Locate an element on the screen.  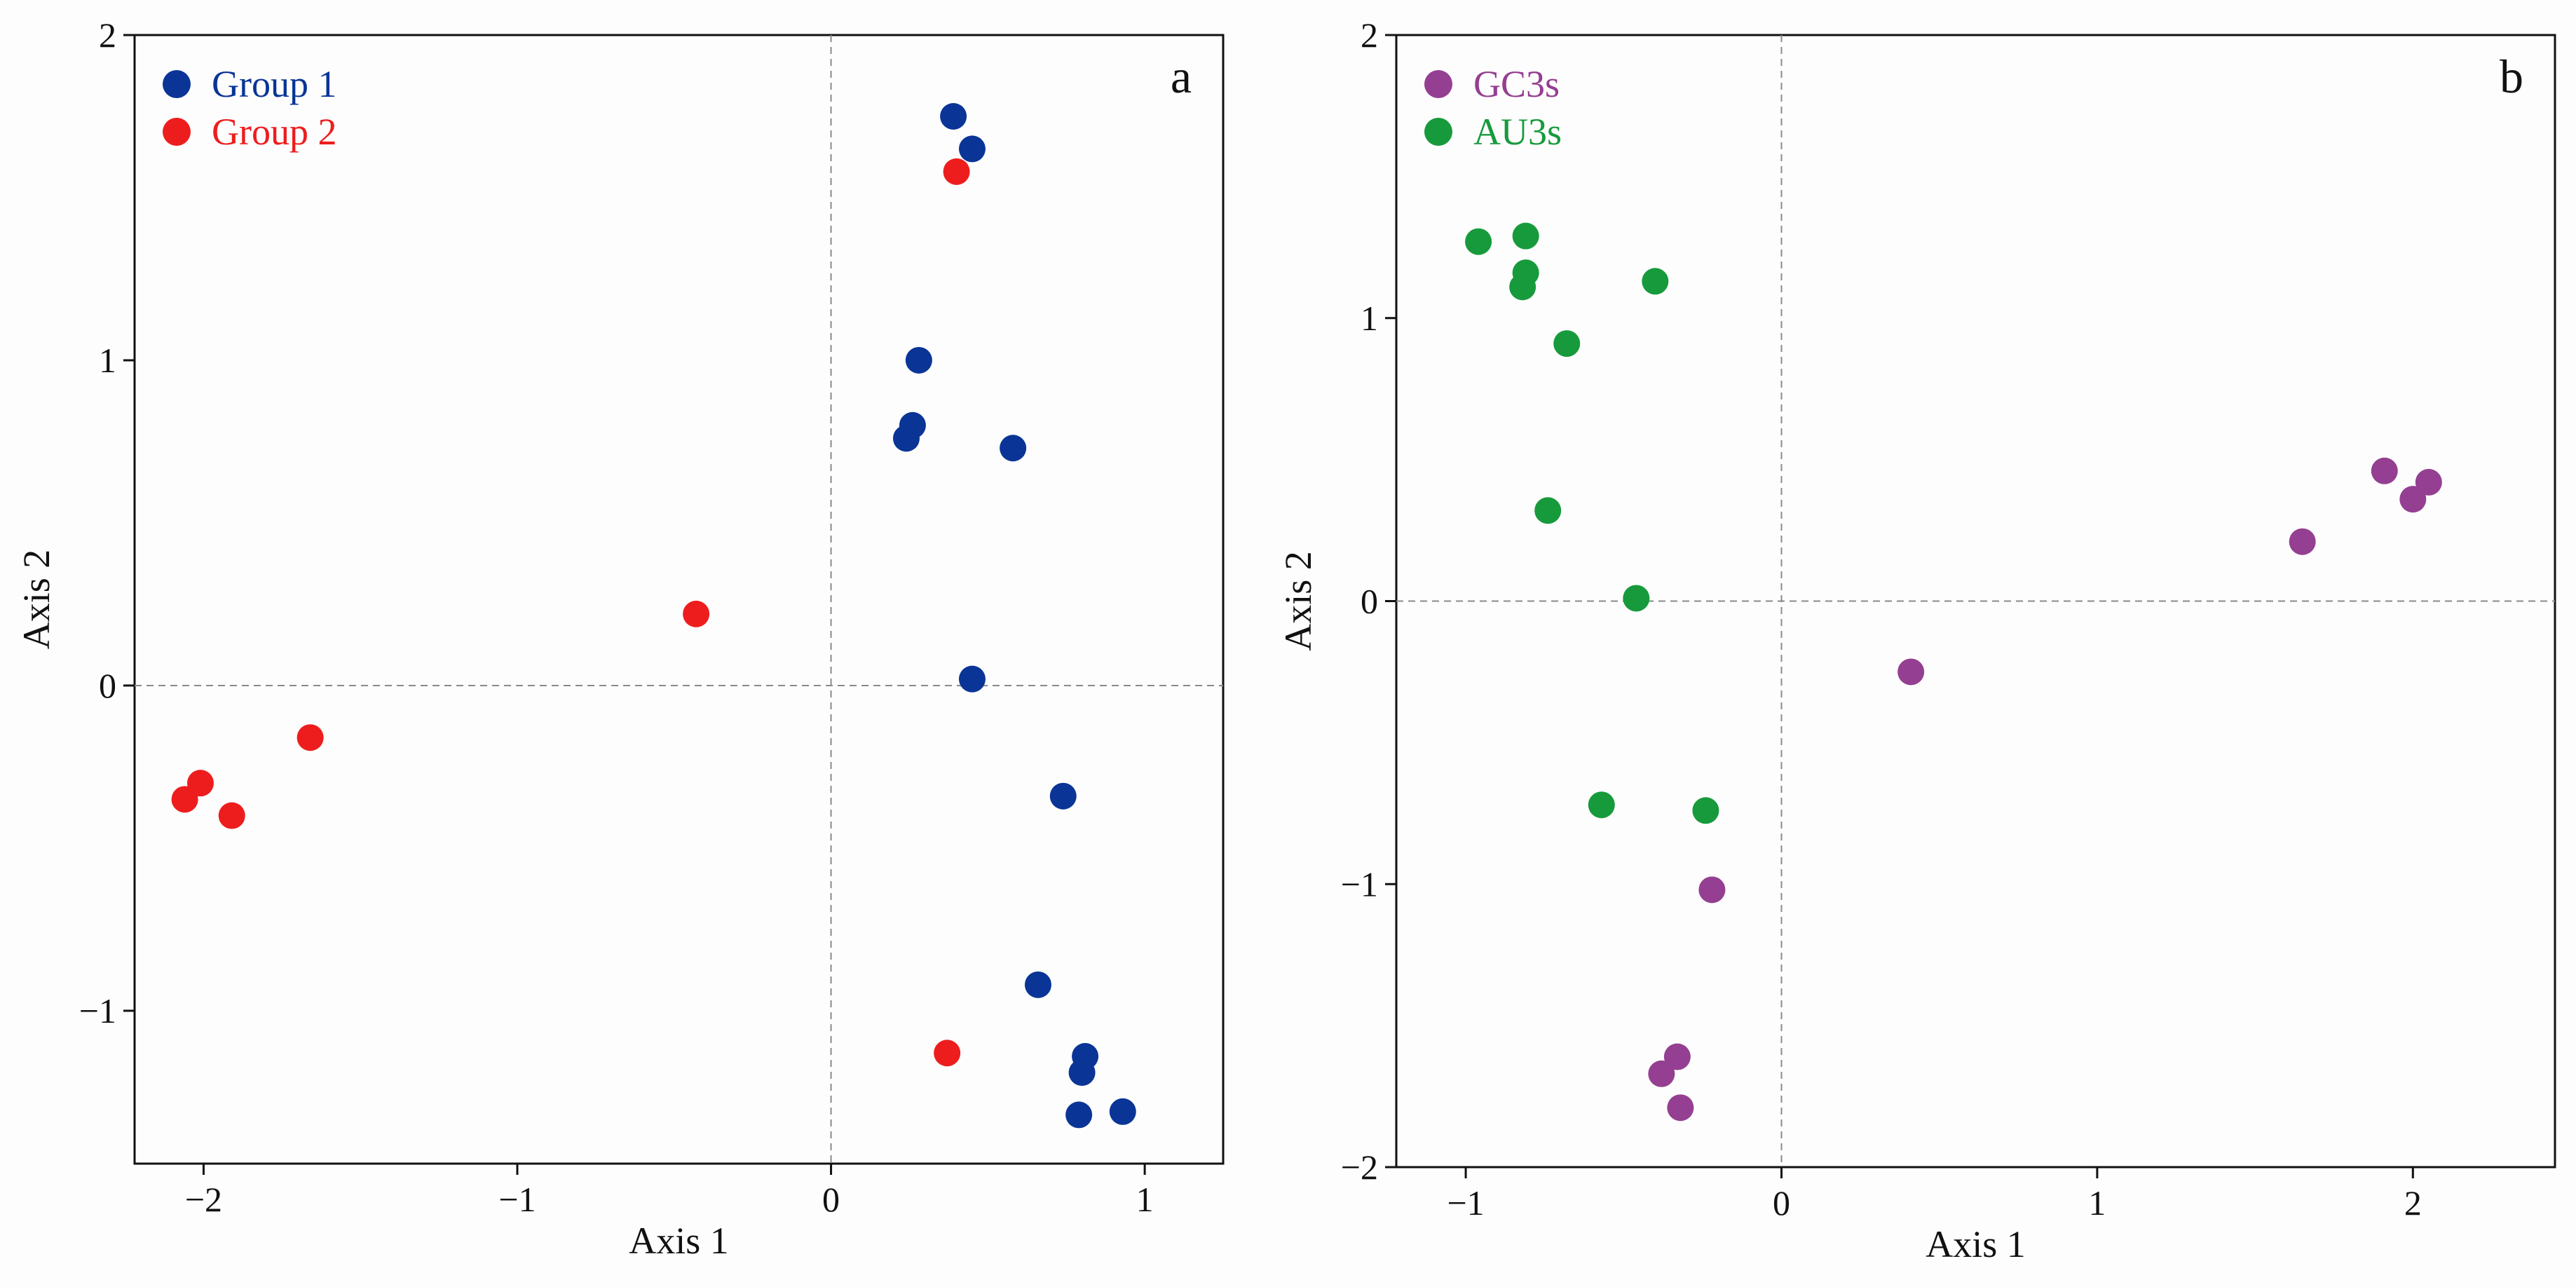
panel-a-x-tick-label: −1 is located at coordinates (517, 1199).